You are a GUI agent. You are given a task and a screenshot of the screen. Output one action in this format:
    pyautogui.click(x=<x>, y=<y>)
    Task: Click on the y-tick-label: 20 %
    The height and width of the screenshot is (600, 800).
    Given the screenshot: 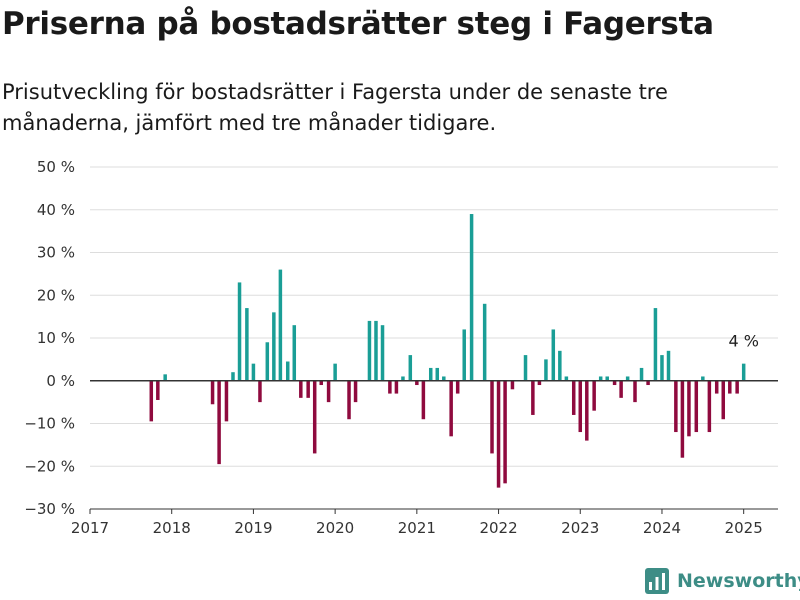 What is the action you would take?
    pyautogui.click(x=56, y=295)
    